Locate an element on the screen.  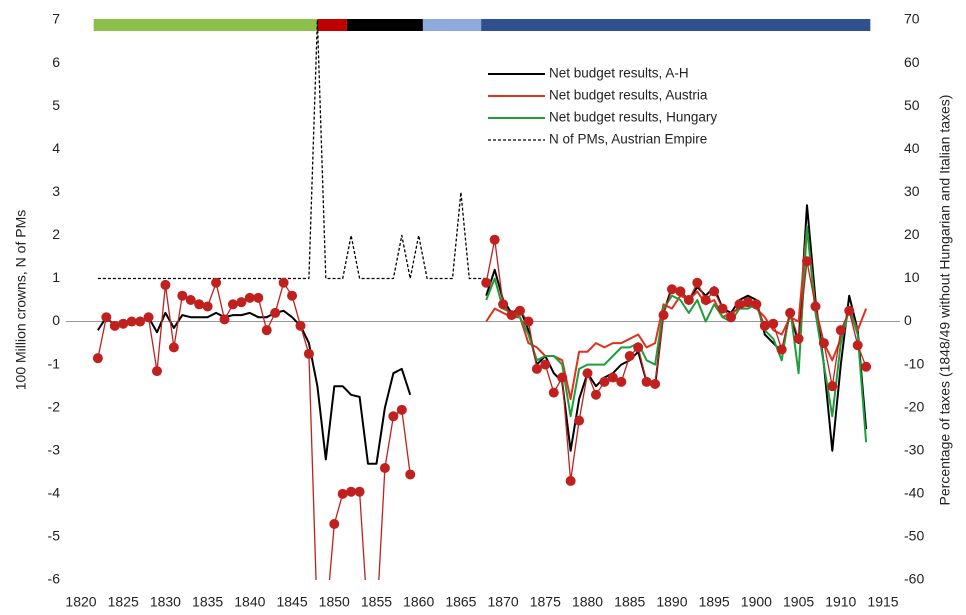
y-tick-label: 5 is located at coordinates (56, 105).